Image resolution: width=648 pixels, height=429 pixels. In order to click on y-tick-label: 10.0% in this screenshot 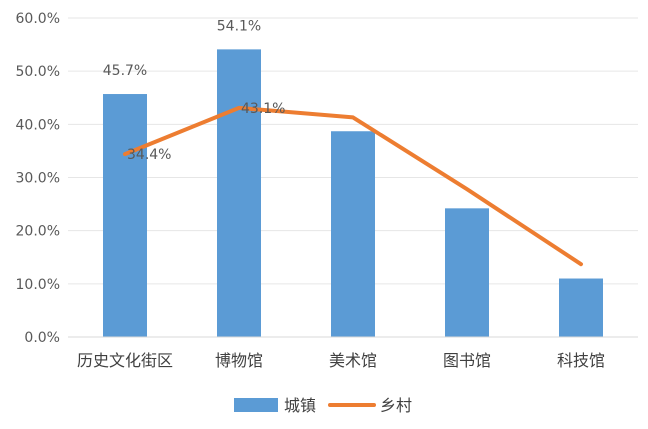, I will do `click(38, 285)`.